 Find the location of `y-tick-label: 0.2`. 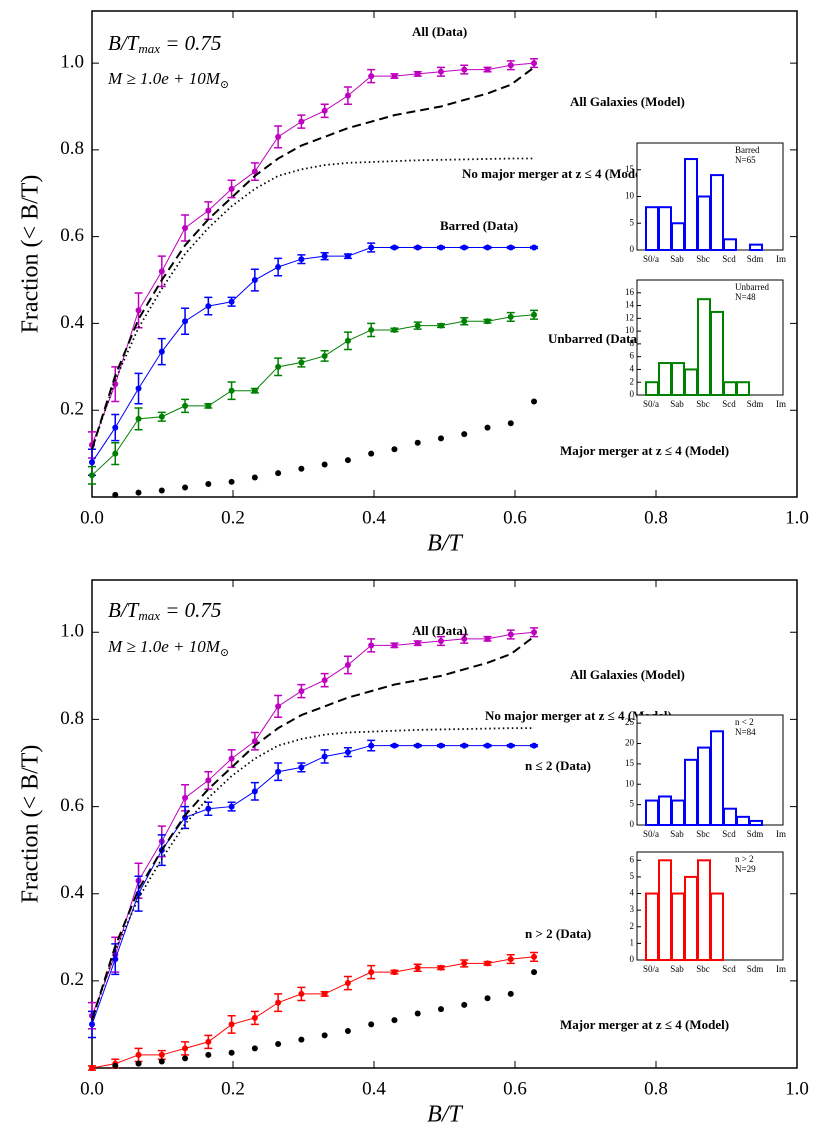

y-tick-label: 0.2 is located at coordinates (72, 409).